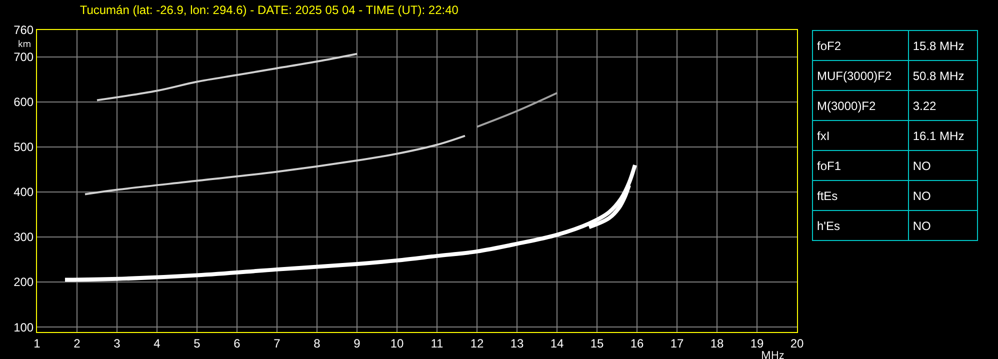 The height and width of the screenshot is (359, 998). I want to click on x-tick-label: 1, so click(37, 343).